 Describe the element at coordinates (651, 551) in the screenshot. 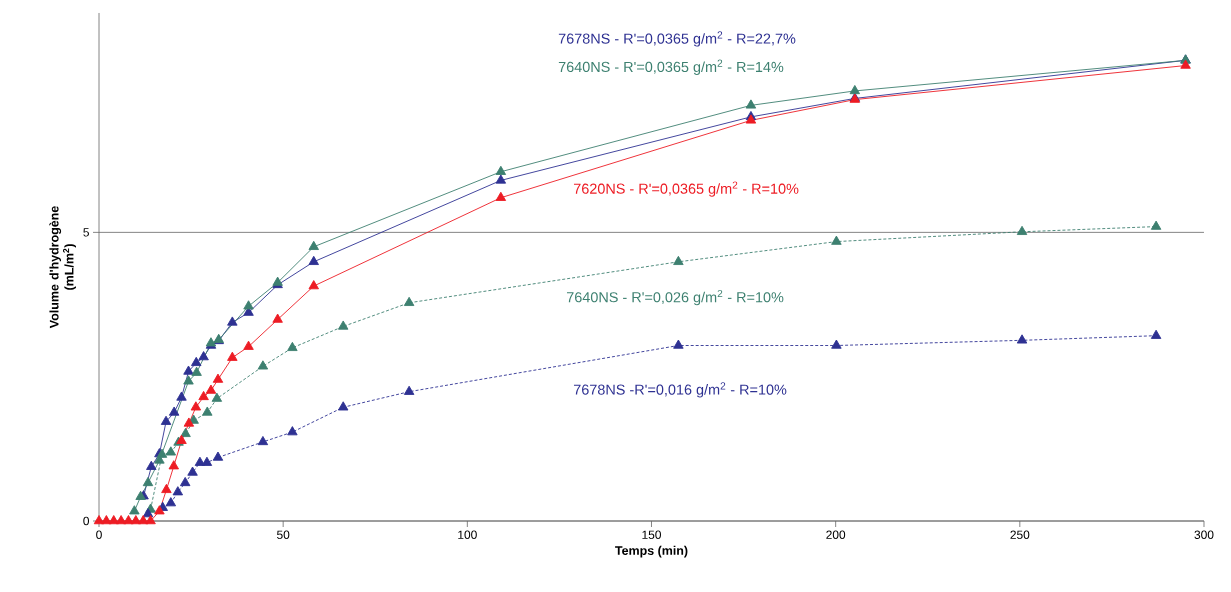

I see `x-axis-title: Temps (min)` at that location.